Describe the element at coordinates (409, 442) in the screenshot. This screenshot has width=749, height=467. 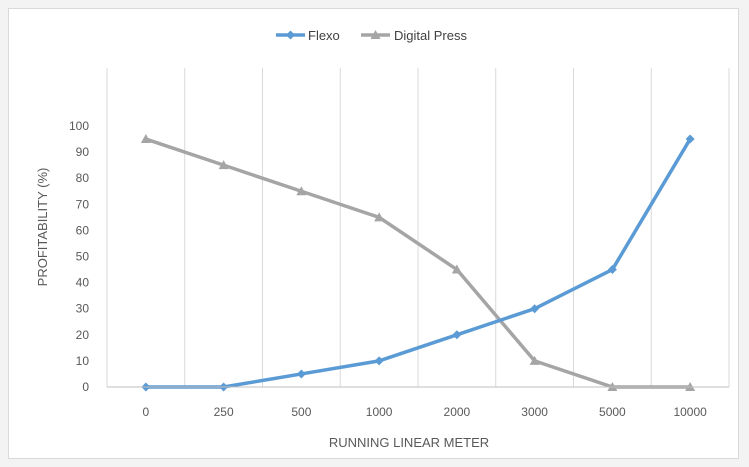
I see `x-axis-title: RUNNING LINEAR METER` at that location.